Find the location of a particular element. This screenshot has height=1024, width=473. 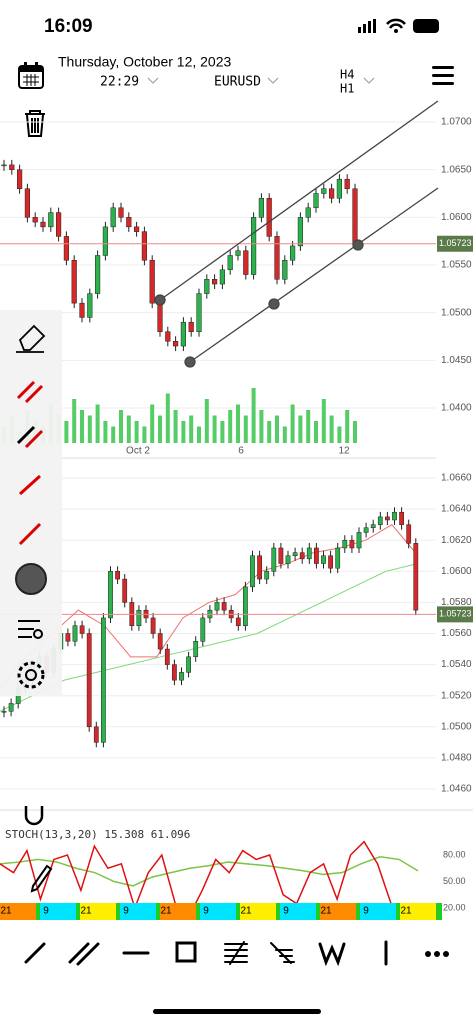

trash-button is located at coordinates (35, 123).